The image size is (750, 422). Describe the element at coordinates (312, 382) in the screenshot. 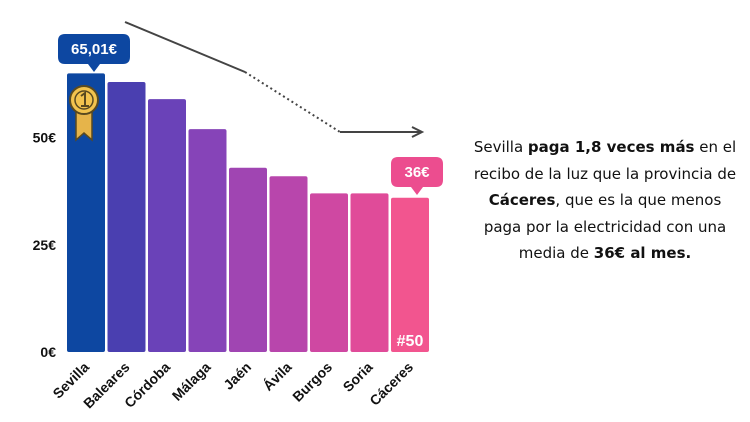

I see `x-tick-label: Burgos` at that location.